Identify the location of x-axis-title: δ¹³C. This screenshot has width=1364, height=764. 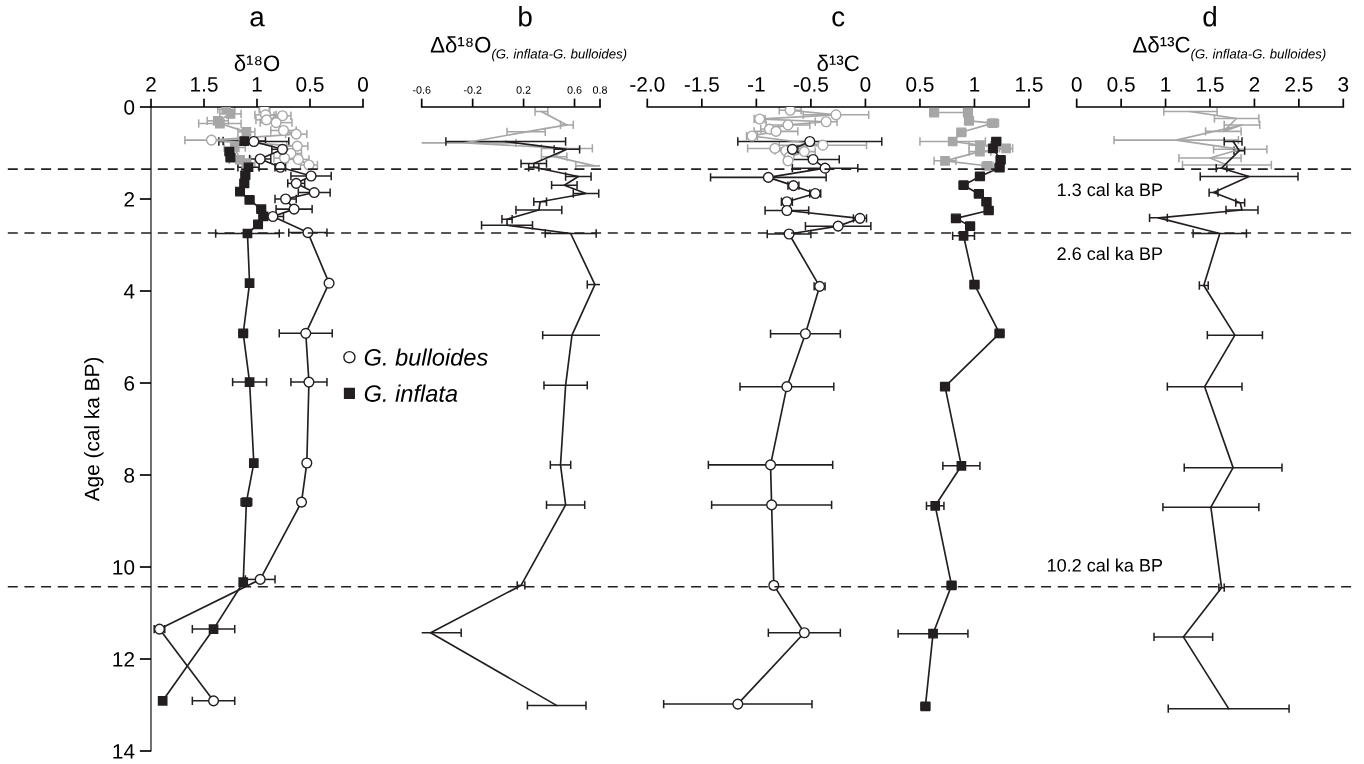
(838, 63).